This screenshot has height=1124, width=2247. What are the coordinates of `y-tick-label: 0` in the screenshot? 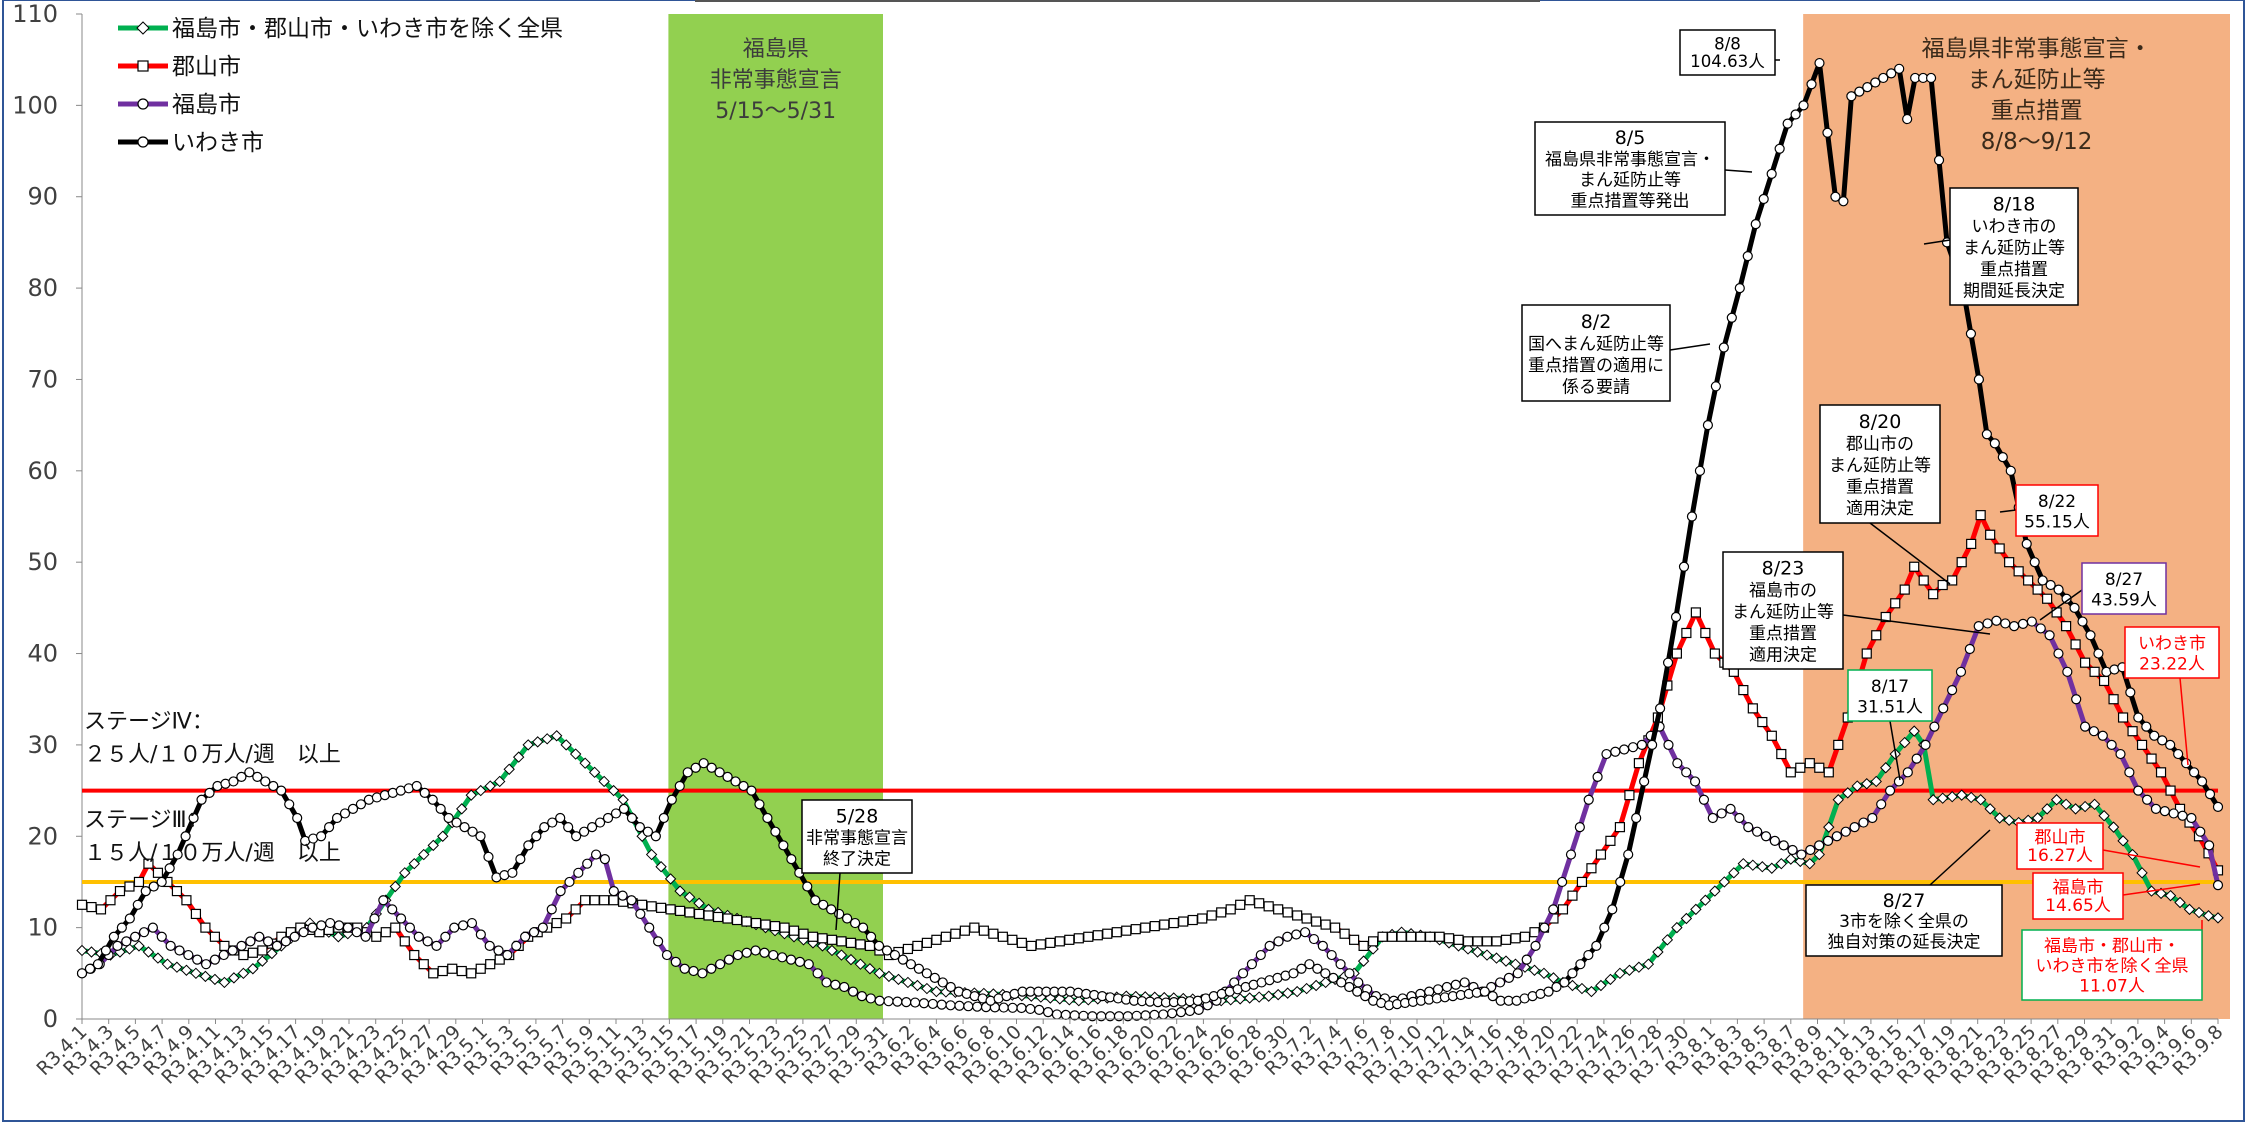 It's located at (50, 1019).